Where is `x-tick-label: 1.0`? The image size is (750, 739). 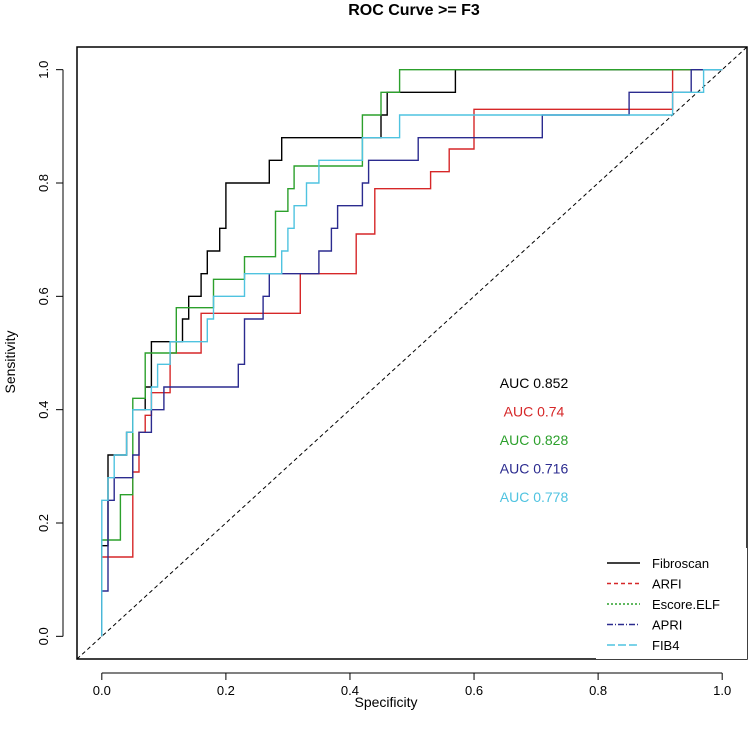 x-tick-label: 1.0 is located at coordinates (722, 690).